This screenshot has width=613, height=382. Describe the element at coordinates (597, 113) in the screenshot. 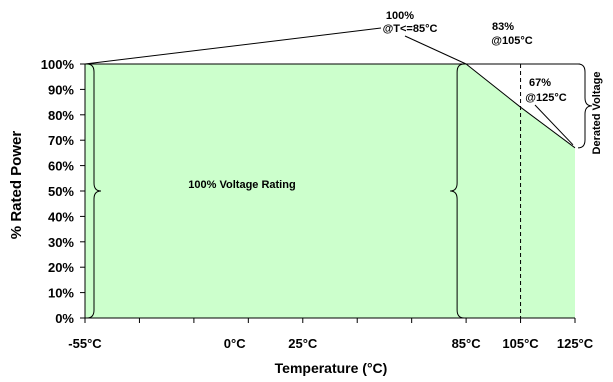

I see `derated-voltage-label: Derated Voltage` at that location.